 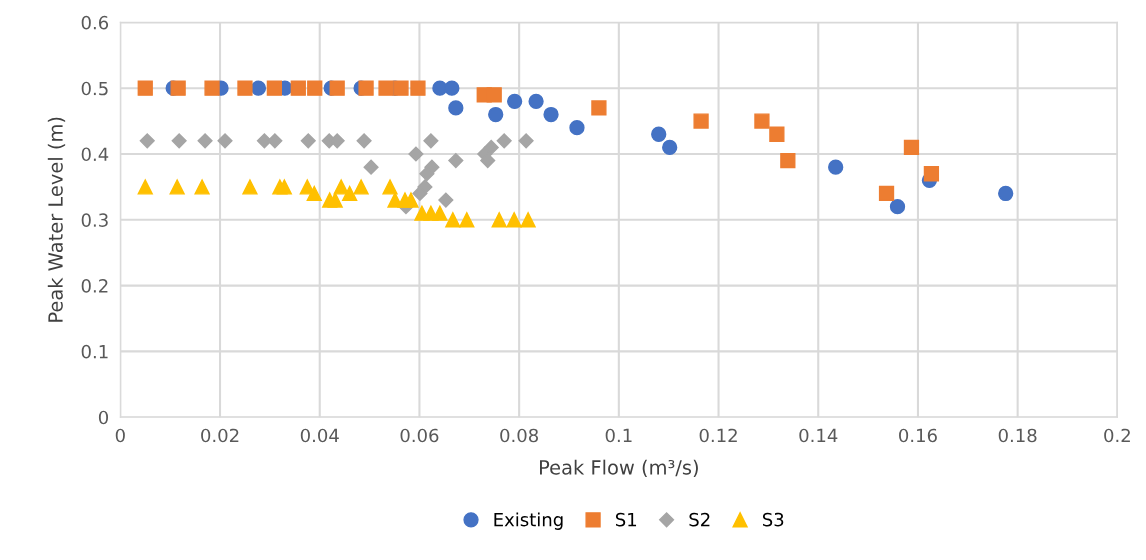 What do you see at coordinates (103, 417) in the screenshot?
I see `y-tick-label: 0` at bounding box center [103, 417].